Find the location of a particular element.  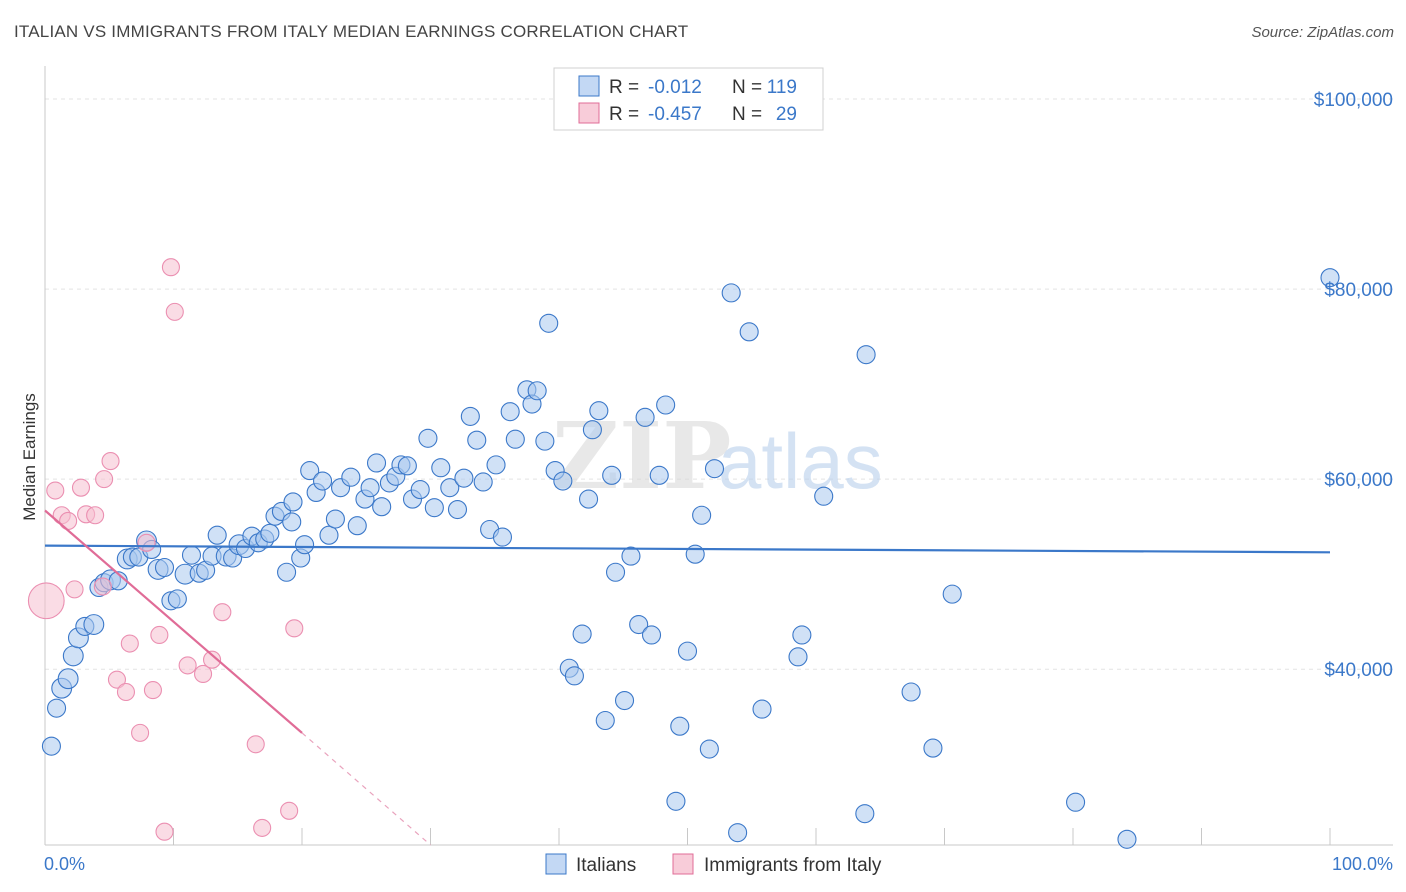

legend-r-value-immigrants: -0.457 is located at coordinates (675, 114).